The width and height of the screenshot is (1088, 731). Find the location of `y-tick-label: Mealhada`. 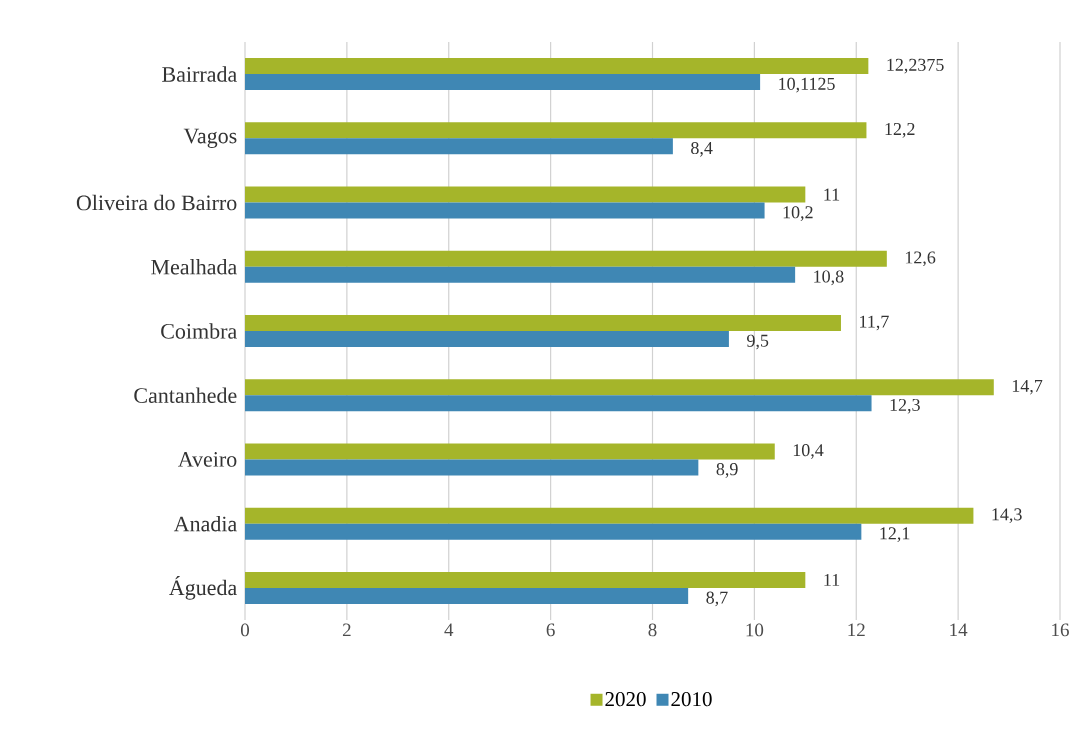

y-tick-label: Mealhada is located at coordinates (194, 267).